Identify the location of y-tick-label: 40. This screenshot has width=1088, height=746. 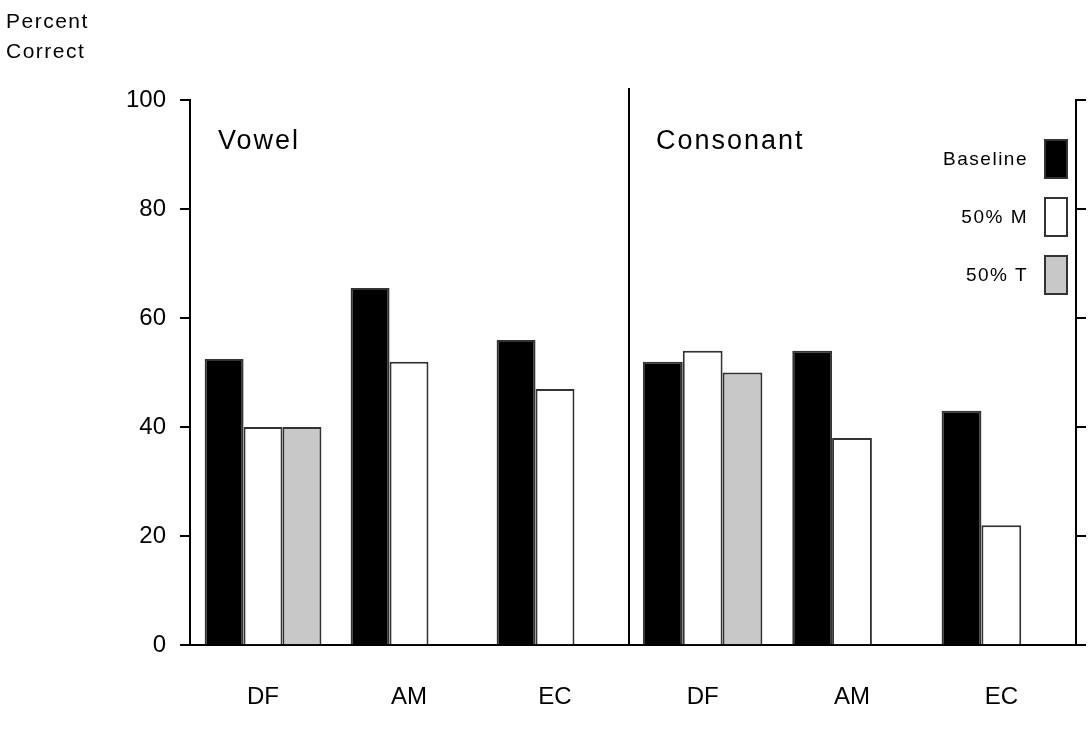
(153, 425).